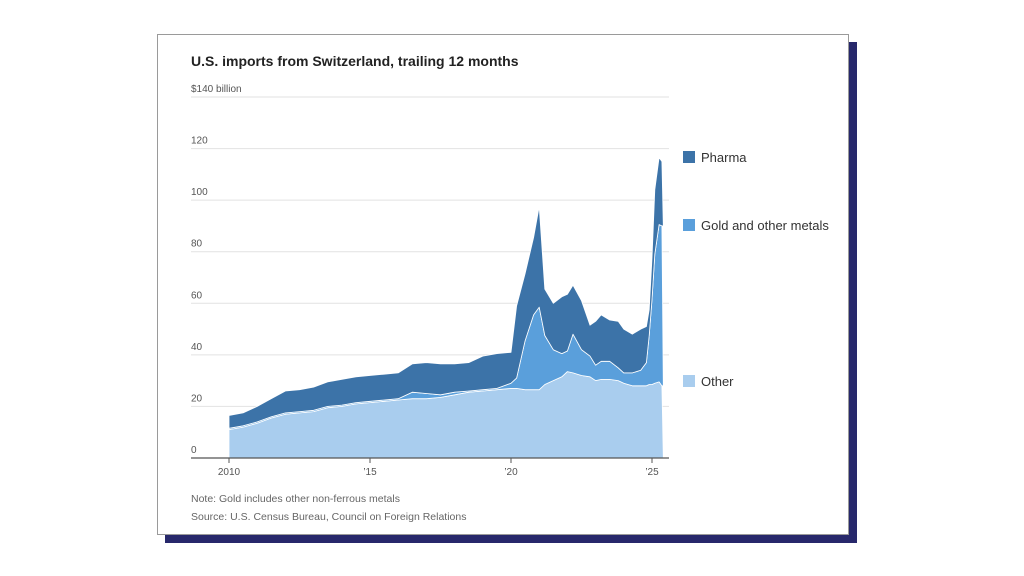 This screenshot has width=1024, height=576. I want to click on y-tick-label: 80, so click(197, 244).